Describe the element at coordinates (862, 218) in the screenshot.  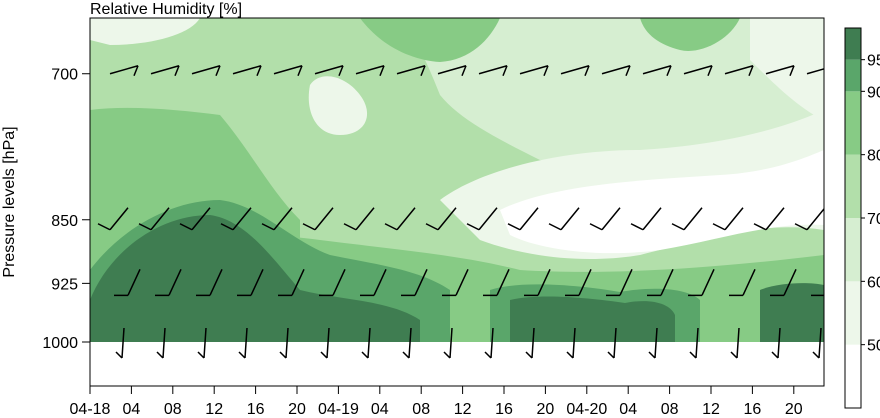
I see `colorbar: 50 60 70 80 90 95` at that location.